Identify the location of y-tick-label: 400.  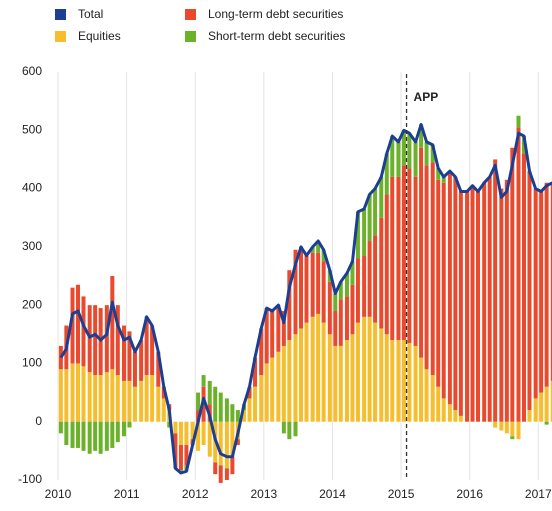
(32, 188).